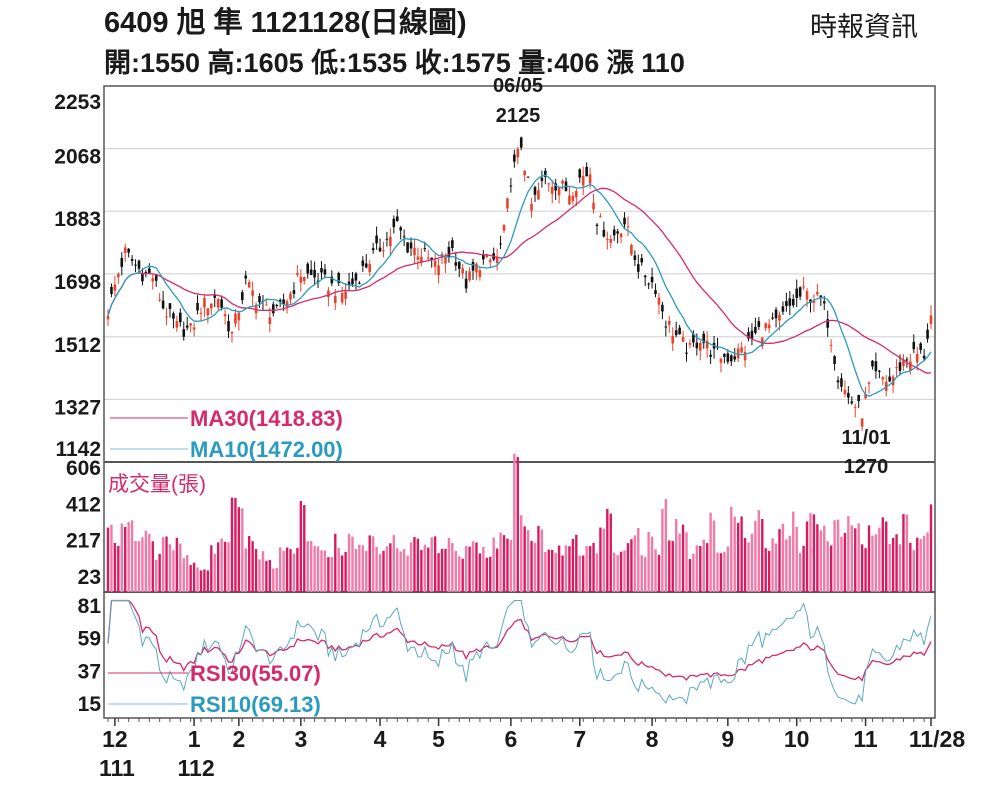  What do you see at coordinates (579, 739) in the screenshot?
I see `month-label: 7` at bounding box center [579, 739].